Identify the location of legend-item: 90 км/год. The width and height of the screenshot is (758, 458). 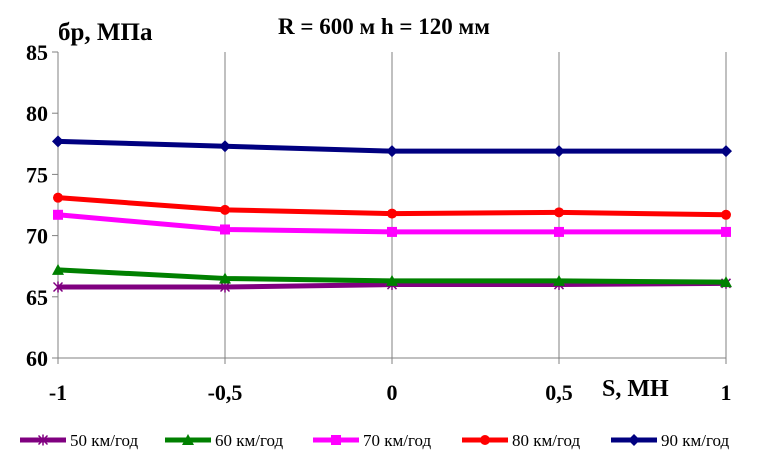
(670, 440).